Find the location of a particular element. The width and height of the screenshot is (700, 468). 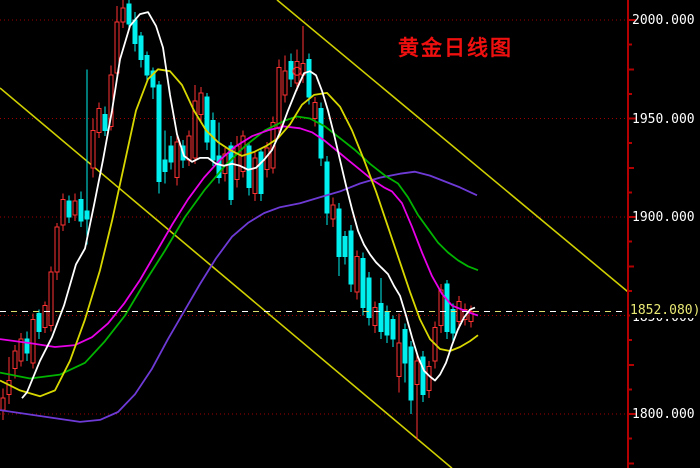

current-price-marker: ) is located at coordinates (696, 311).